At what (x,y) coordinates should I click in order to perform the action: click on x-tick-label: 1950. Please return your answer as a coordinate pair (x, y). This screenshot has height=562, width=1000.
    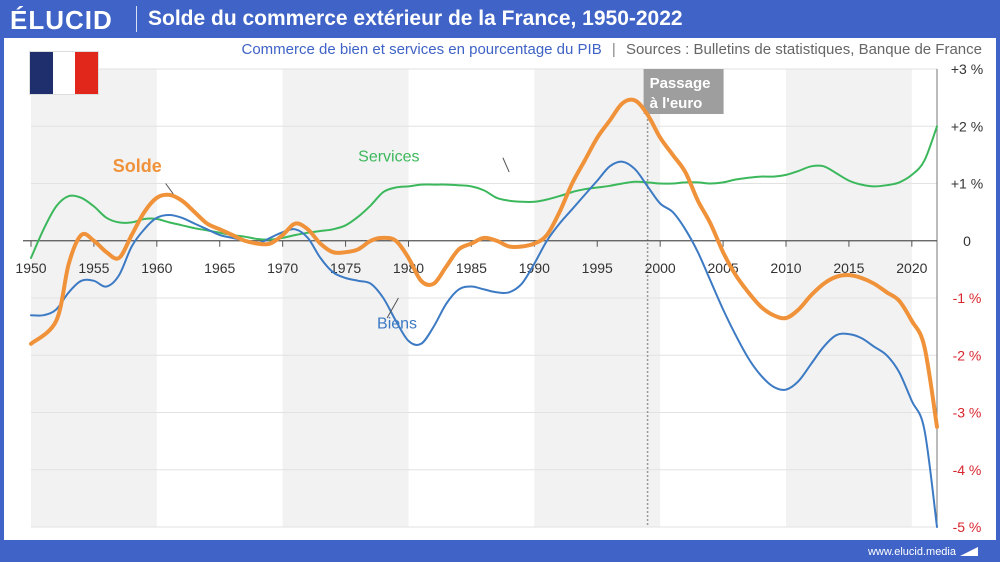
    Looking at the image, I should click on (30, 268).